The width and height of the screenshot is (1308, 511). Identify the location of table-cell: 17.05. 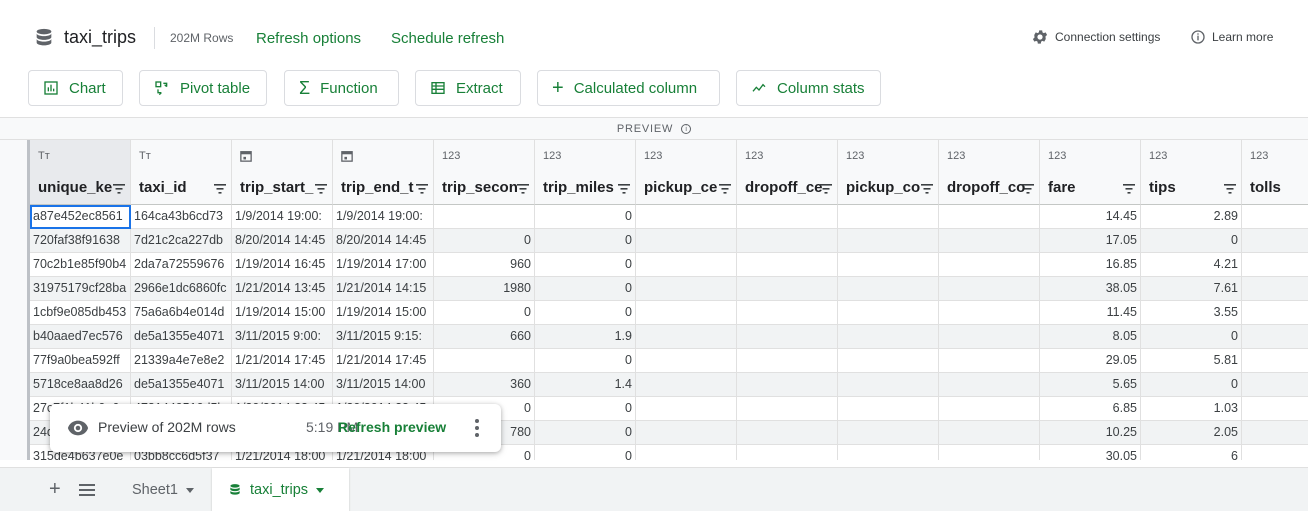
(1090, 241).